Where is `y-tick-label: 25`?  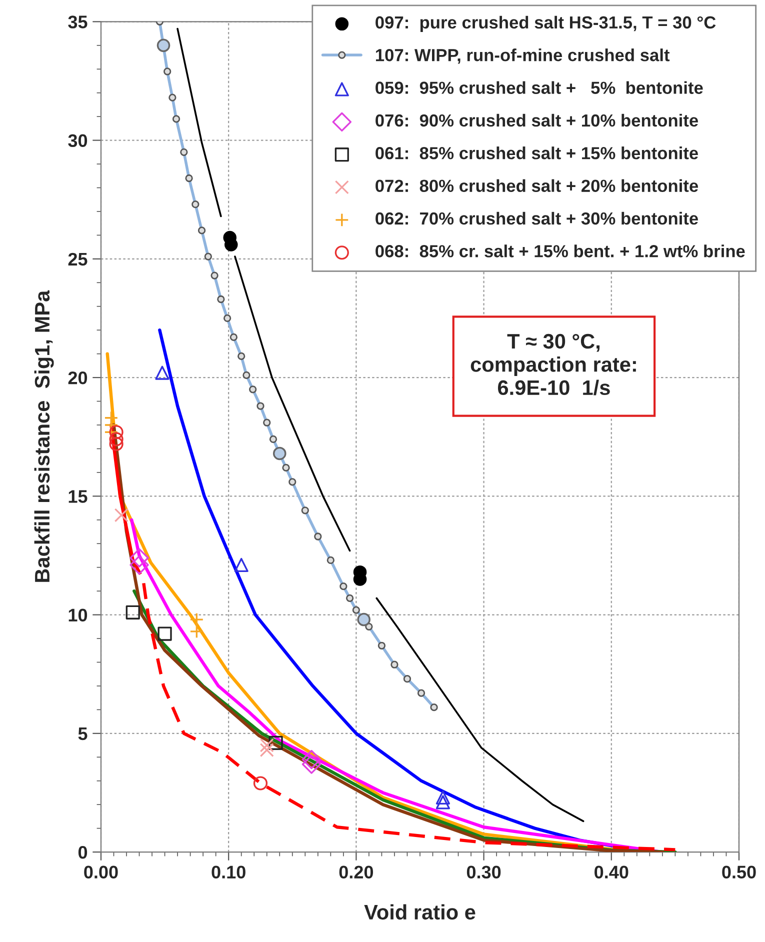
y-tick-label: 25 is located at coordinates (78, 259).